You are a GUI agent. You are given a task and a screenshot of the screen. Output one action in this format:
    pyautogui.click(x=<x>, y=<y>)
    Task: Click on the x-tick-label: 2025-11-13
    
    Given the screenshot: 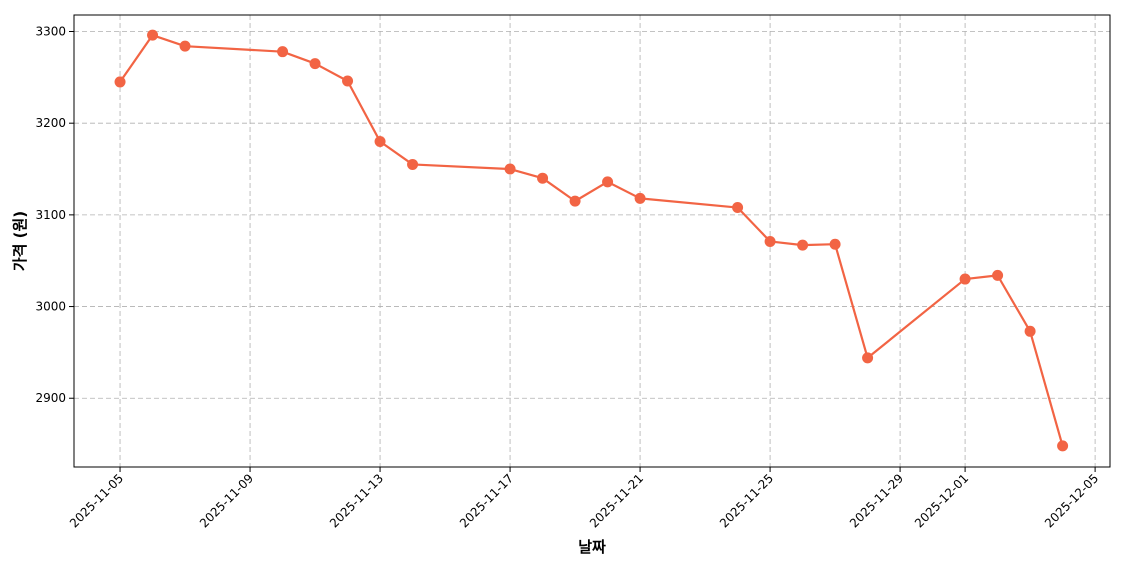 What is the action you would take?
    pyautogui.click(x=356, y=500)
    